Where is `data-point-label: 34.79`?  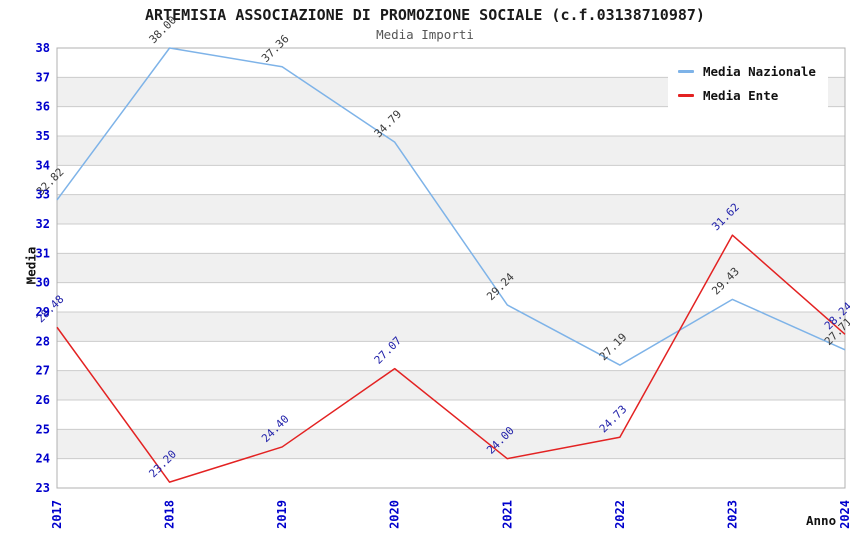
data-point-label: 34.79 is located at coordinates (388, 124).